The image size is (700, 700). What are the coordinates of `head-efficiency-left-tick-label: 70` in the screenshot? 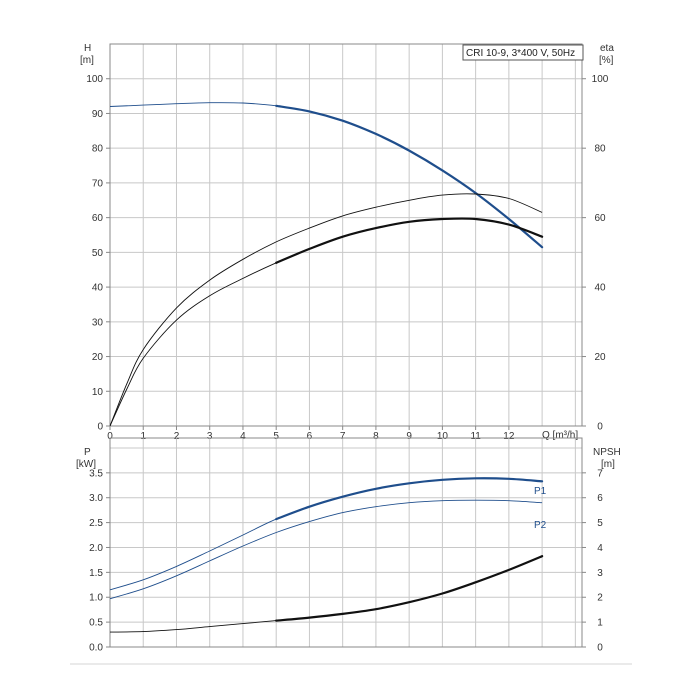 It's located at (98, 183).